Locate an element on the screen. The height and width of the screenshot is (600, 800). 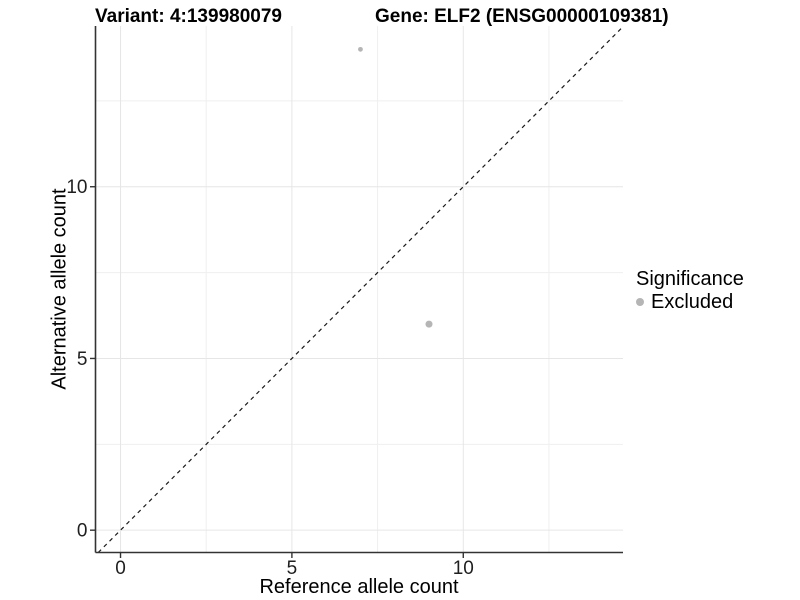
x-tick-label: 10 is located at coordinates (463, 568).